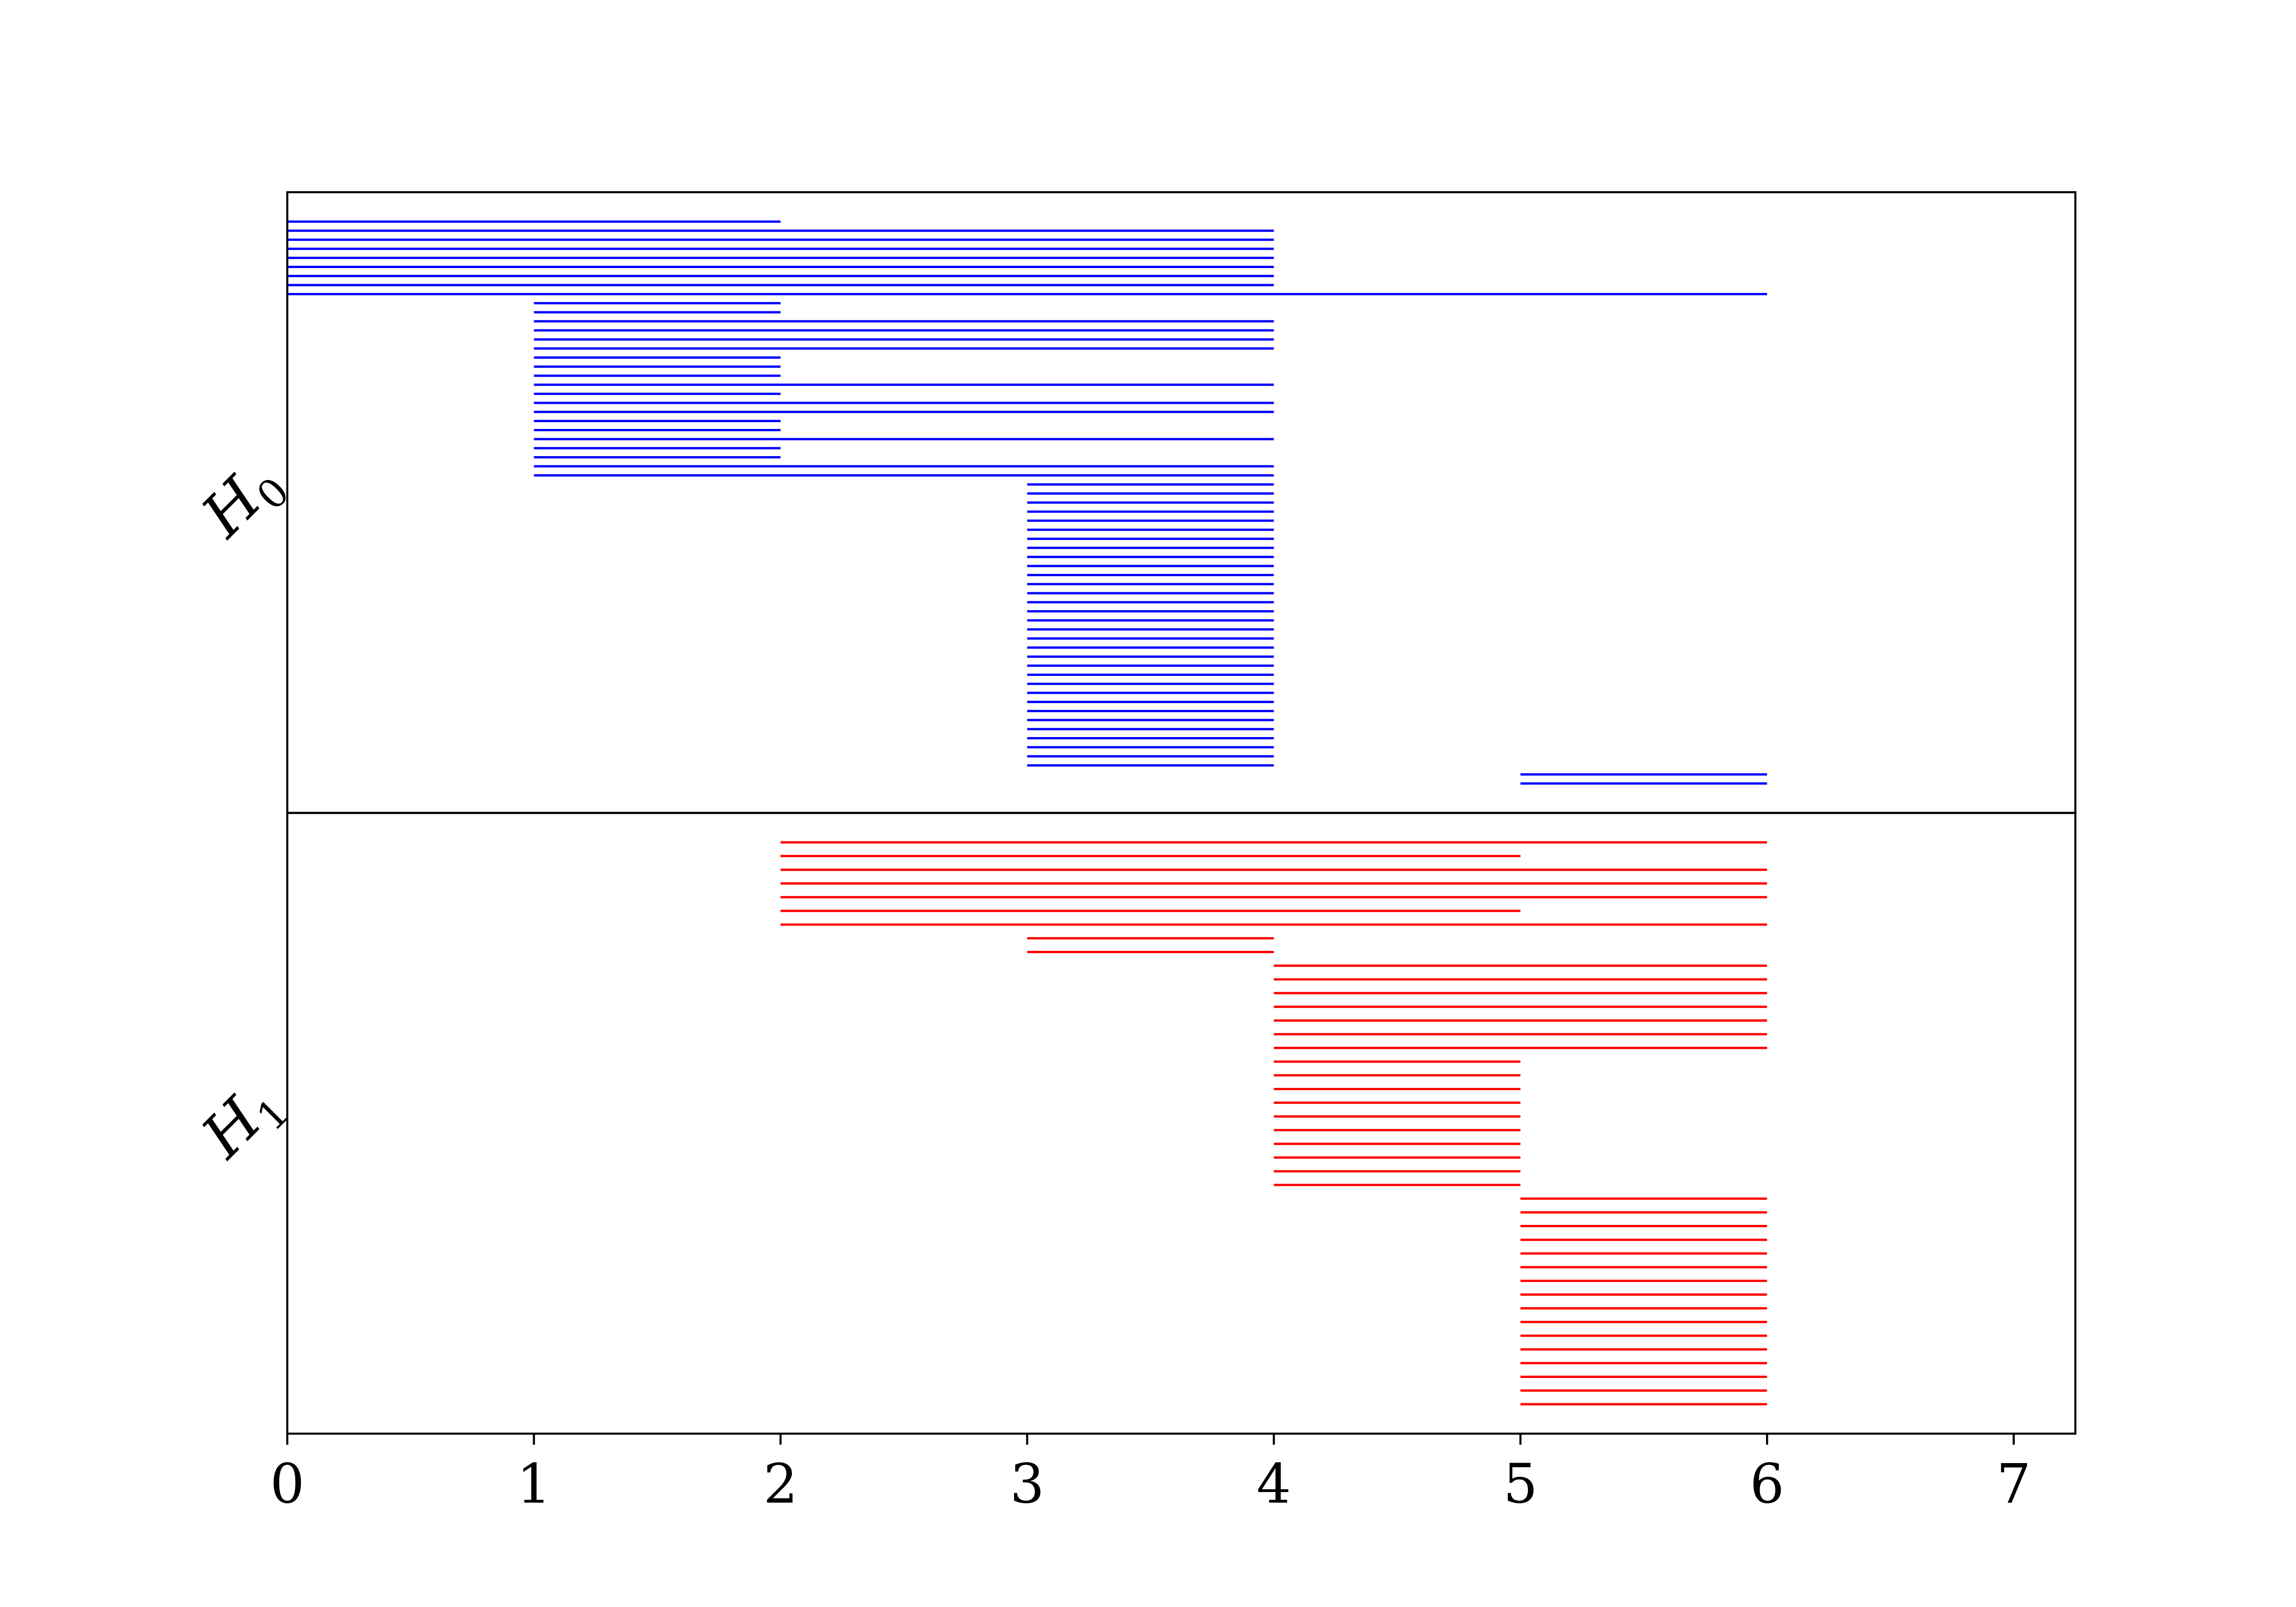  I want to click on x-tick-label: 5, so click(1520, 1483).